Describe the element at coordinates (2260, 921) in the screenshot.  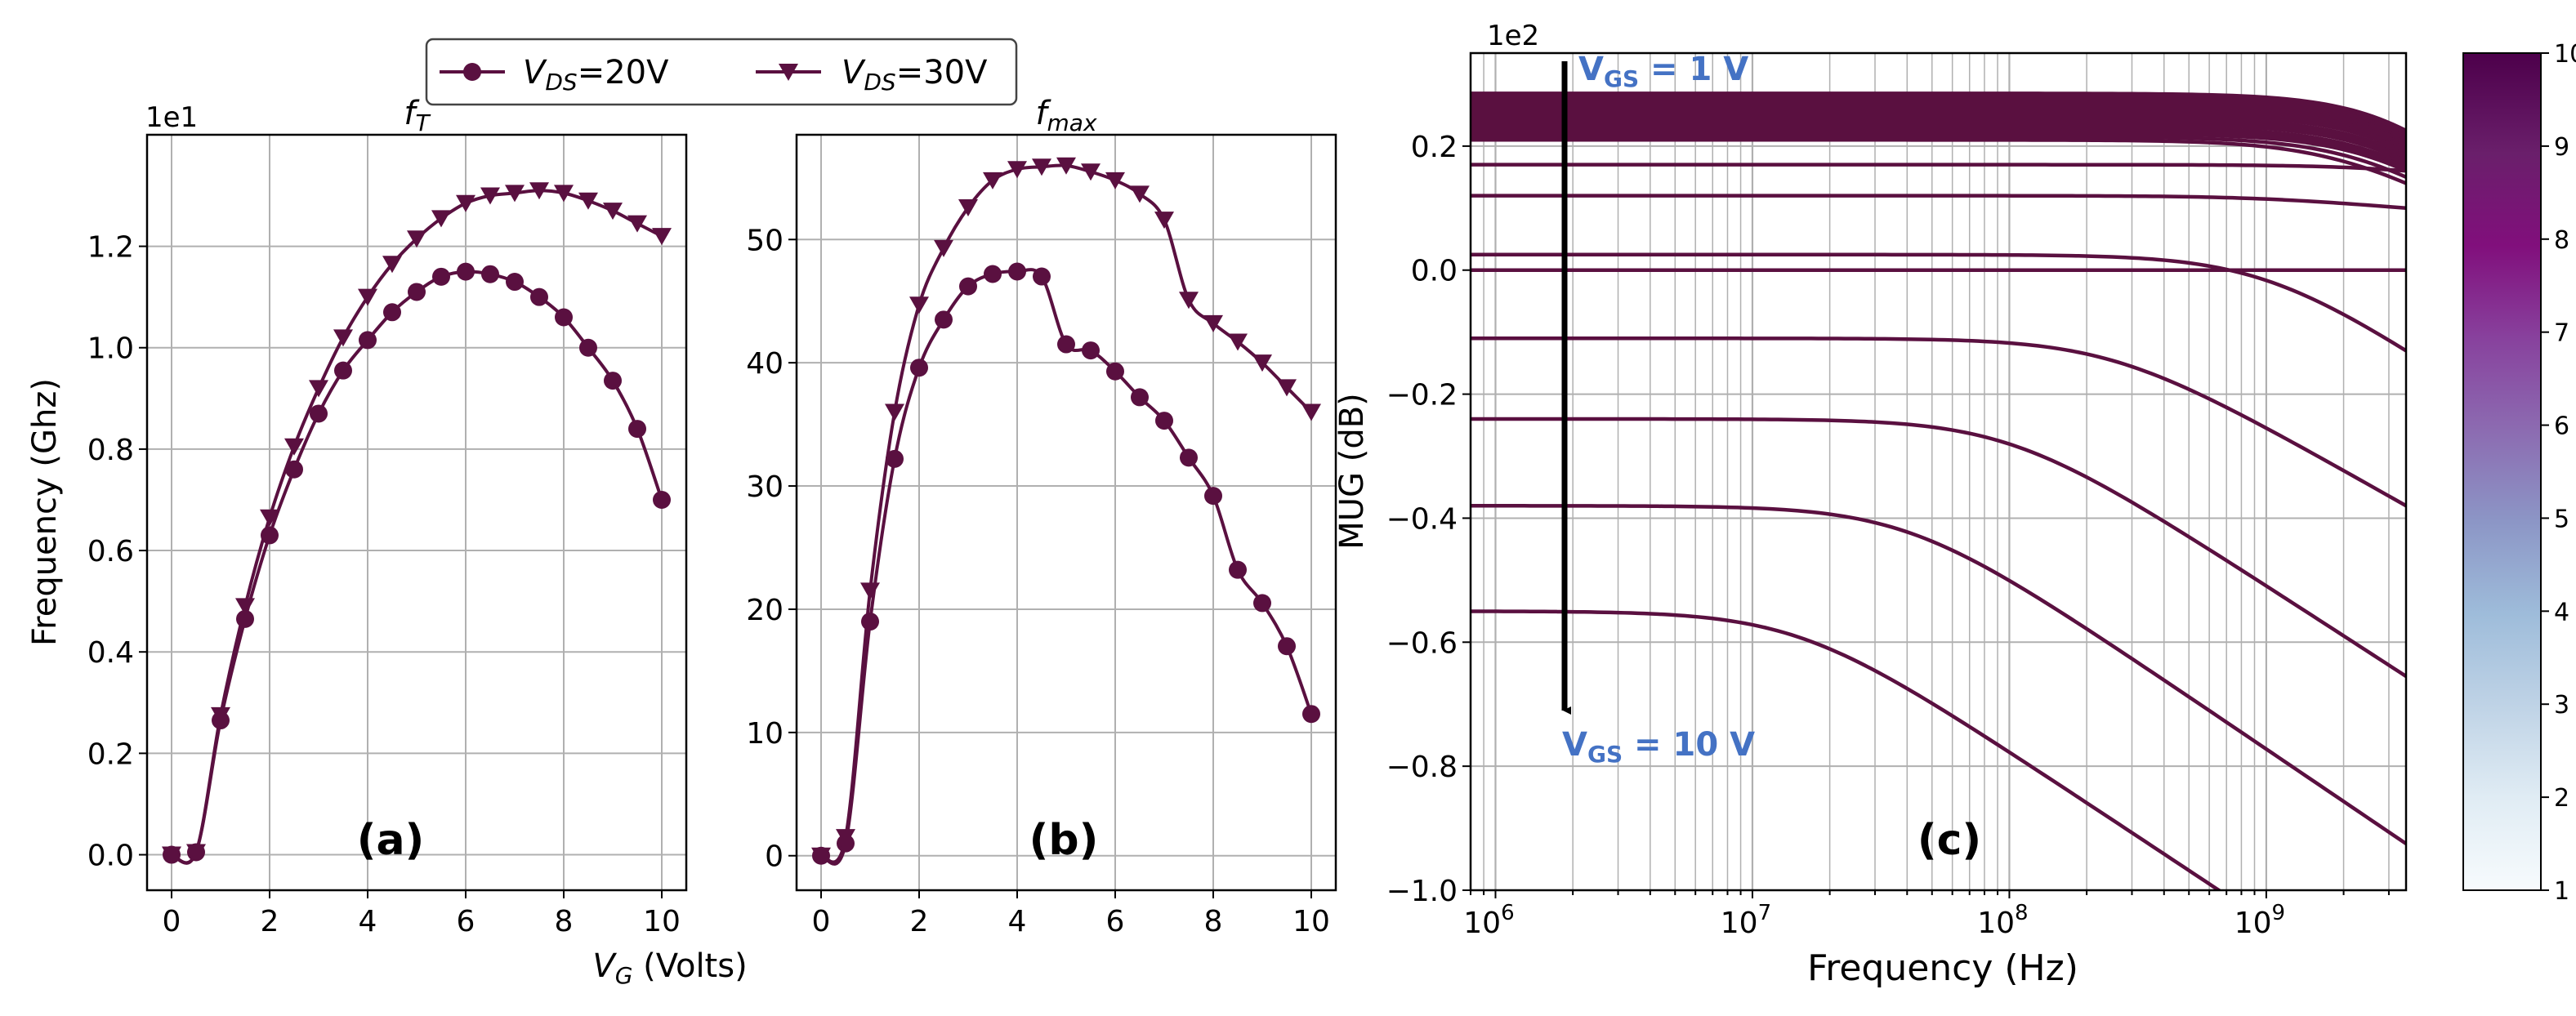
I see `panel-c-xtick-label: 10⁹` at that location.